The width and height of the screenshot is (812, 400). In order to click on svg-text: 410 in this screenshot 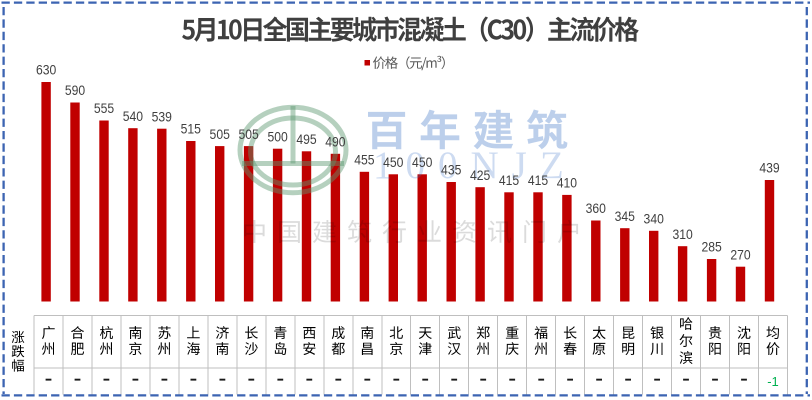, I will do `click(567, 183)`.